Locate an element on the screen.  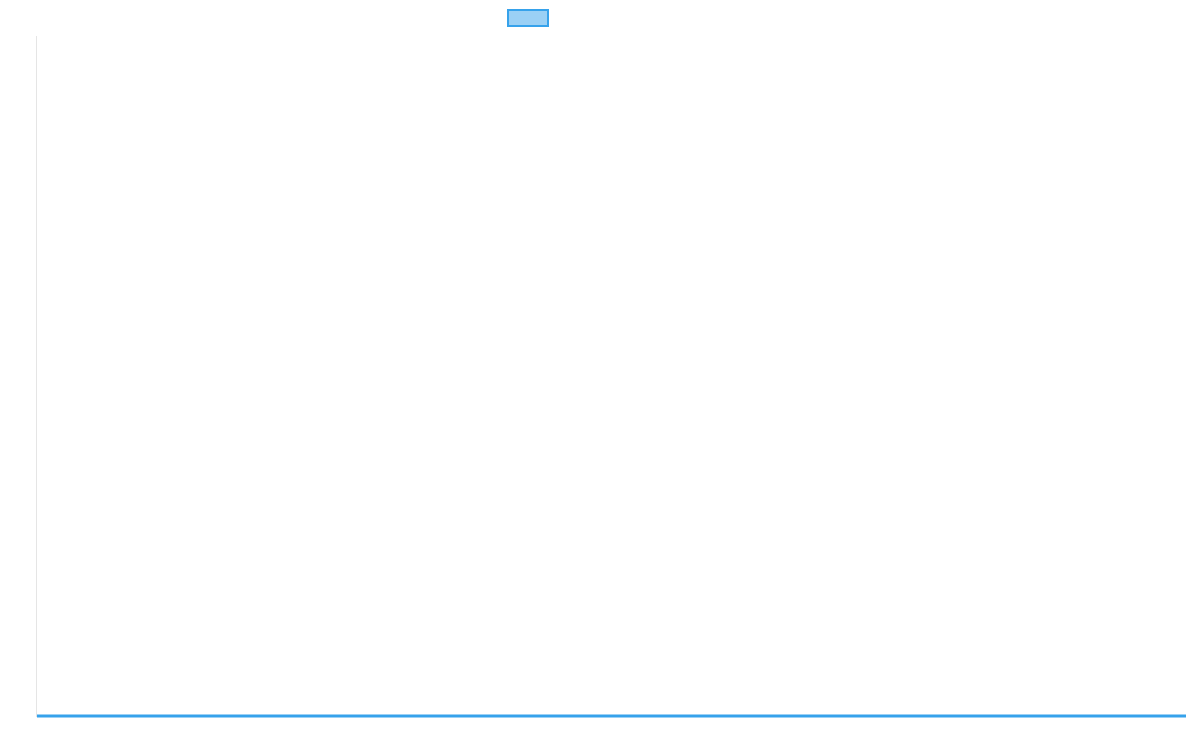
legend-swatch is located at coordinates (528, 18).